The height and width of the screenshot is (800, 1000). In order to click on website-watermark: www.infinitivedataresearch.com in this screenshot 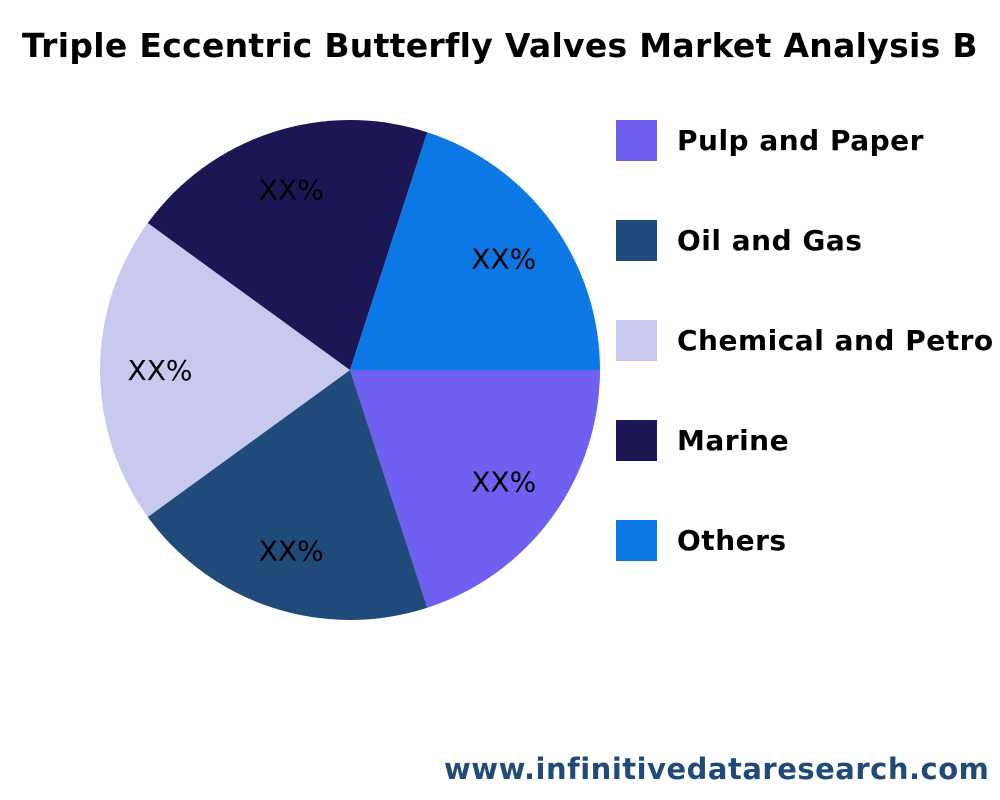, I will do `click(717, 769)`.